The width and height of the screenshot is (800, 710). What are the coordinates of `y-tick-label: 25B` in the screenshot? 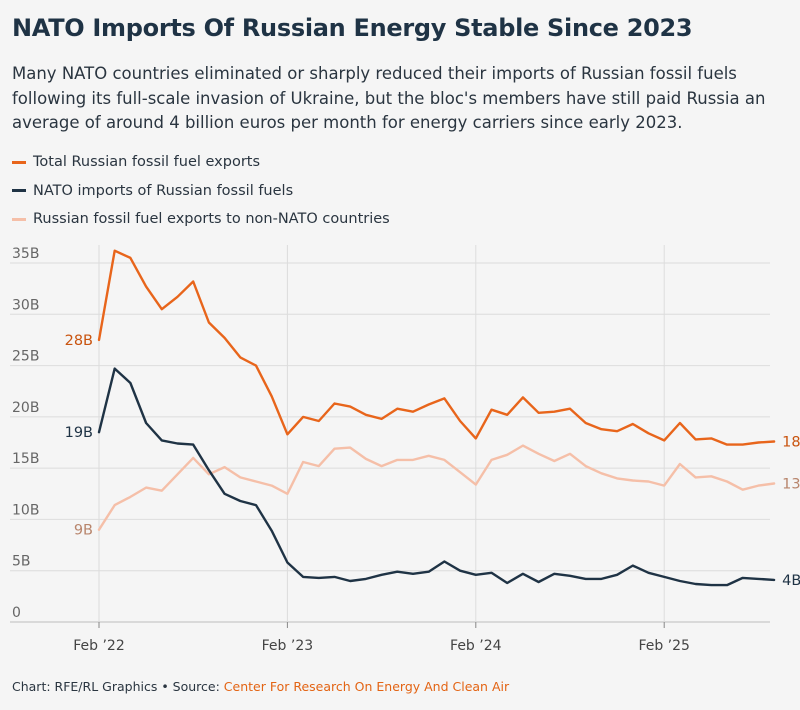 It's located at (25, 357).